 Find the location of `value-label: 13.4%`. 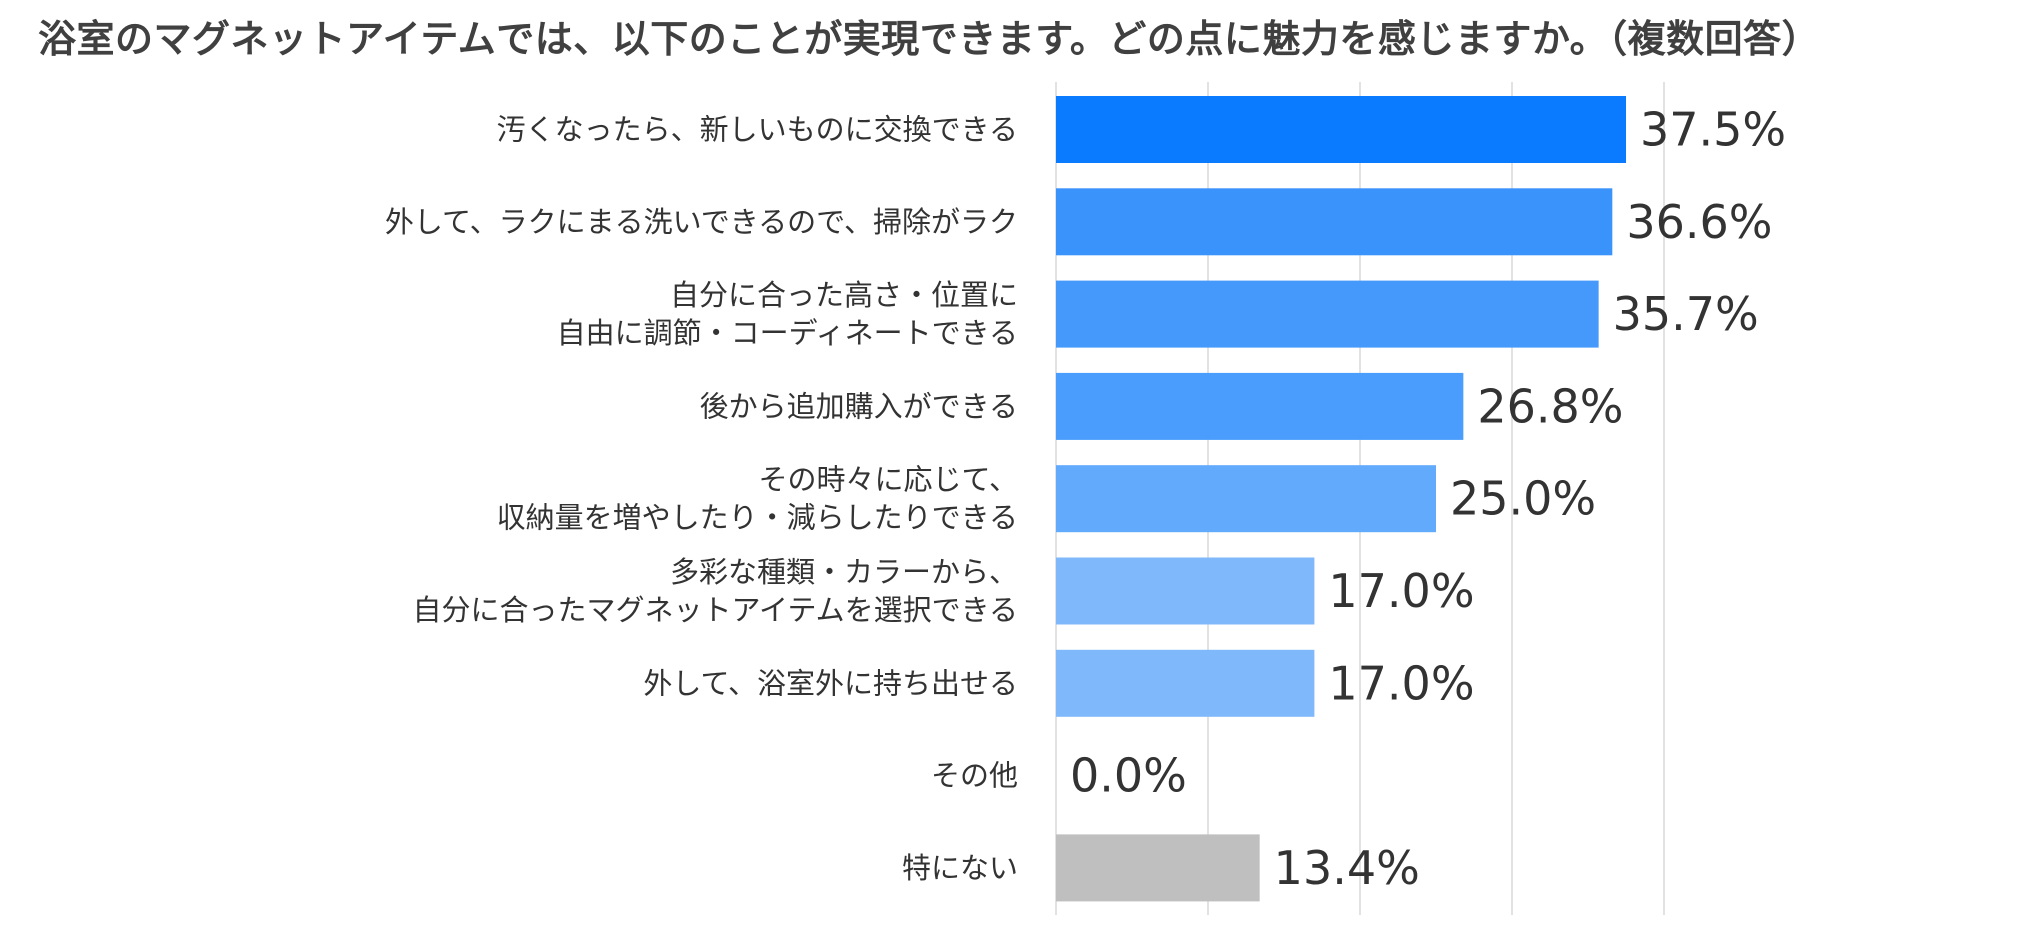

value-label: 13.4% is located at coordinates (1347, 868).